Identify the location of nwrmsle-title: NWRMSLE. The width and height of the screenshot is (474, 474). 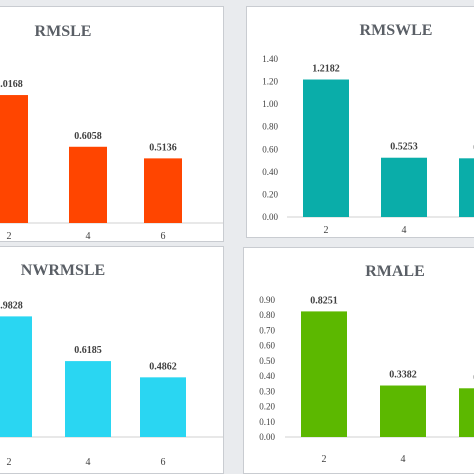
(63, 270).